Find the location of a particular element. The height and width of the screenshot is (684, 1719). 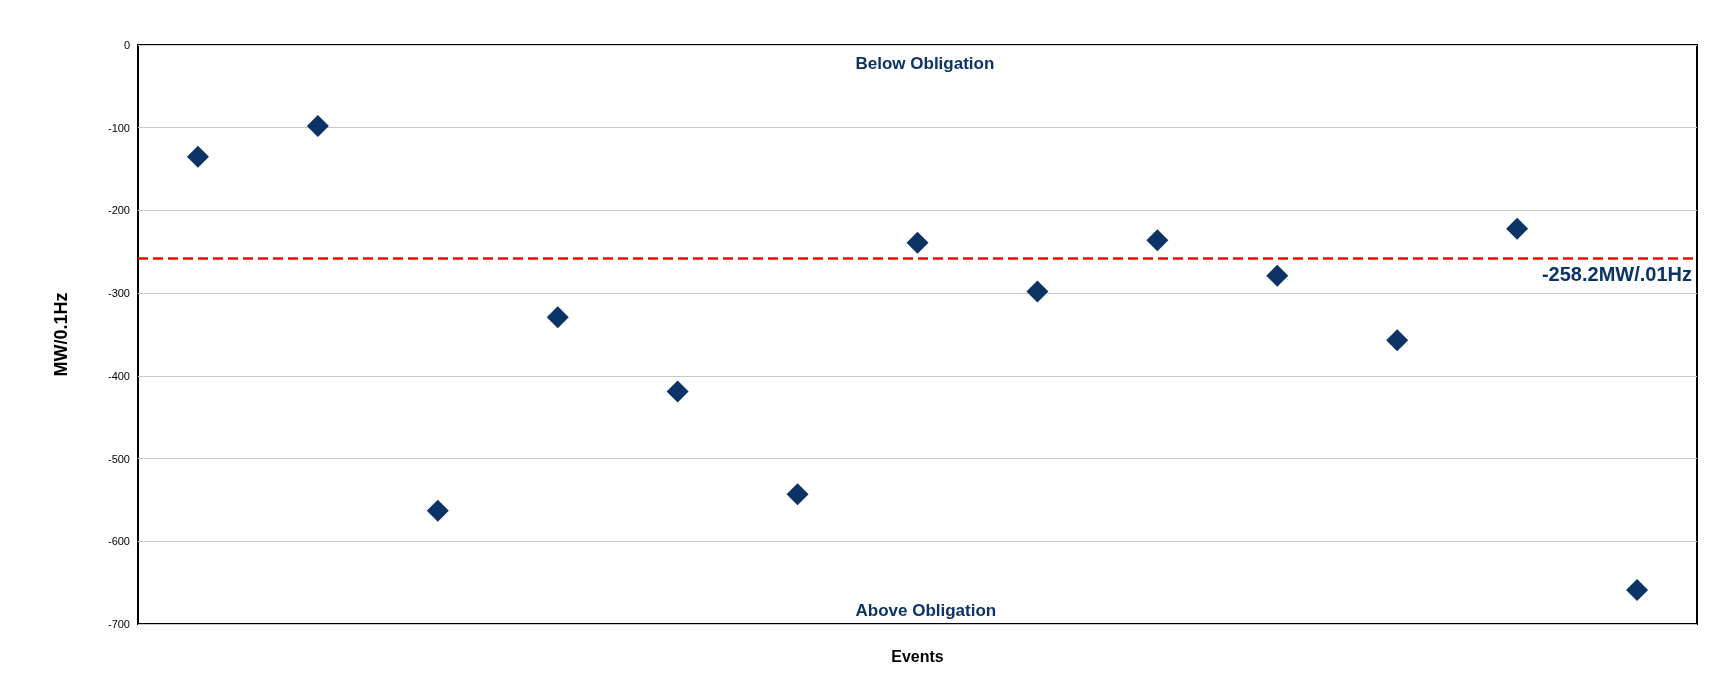

ref-line-label: -258.2MW/.01Hz is located at coordinates (1616, 273).